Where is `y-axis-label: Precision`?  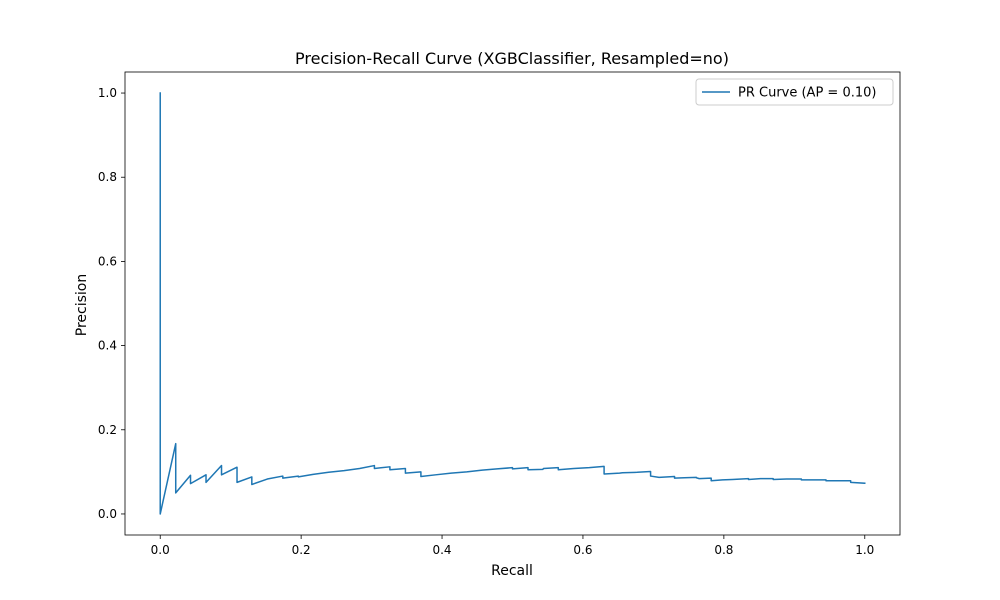 y-axis-label: Precision is located at coordinates (82, 305).